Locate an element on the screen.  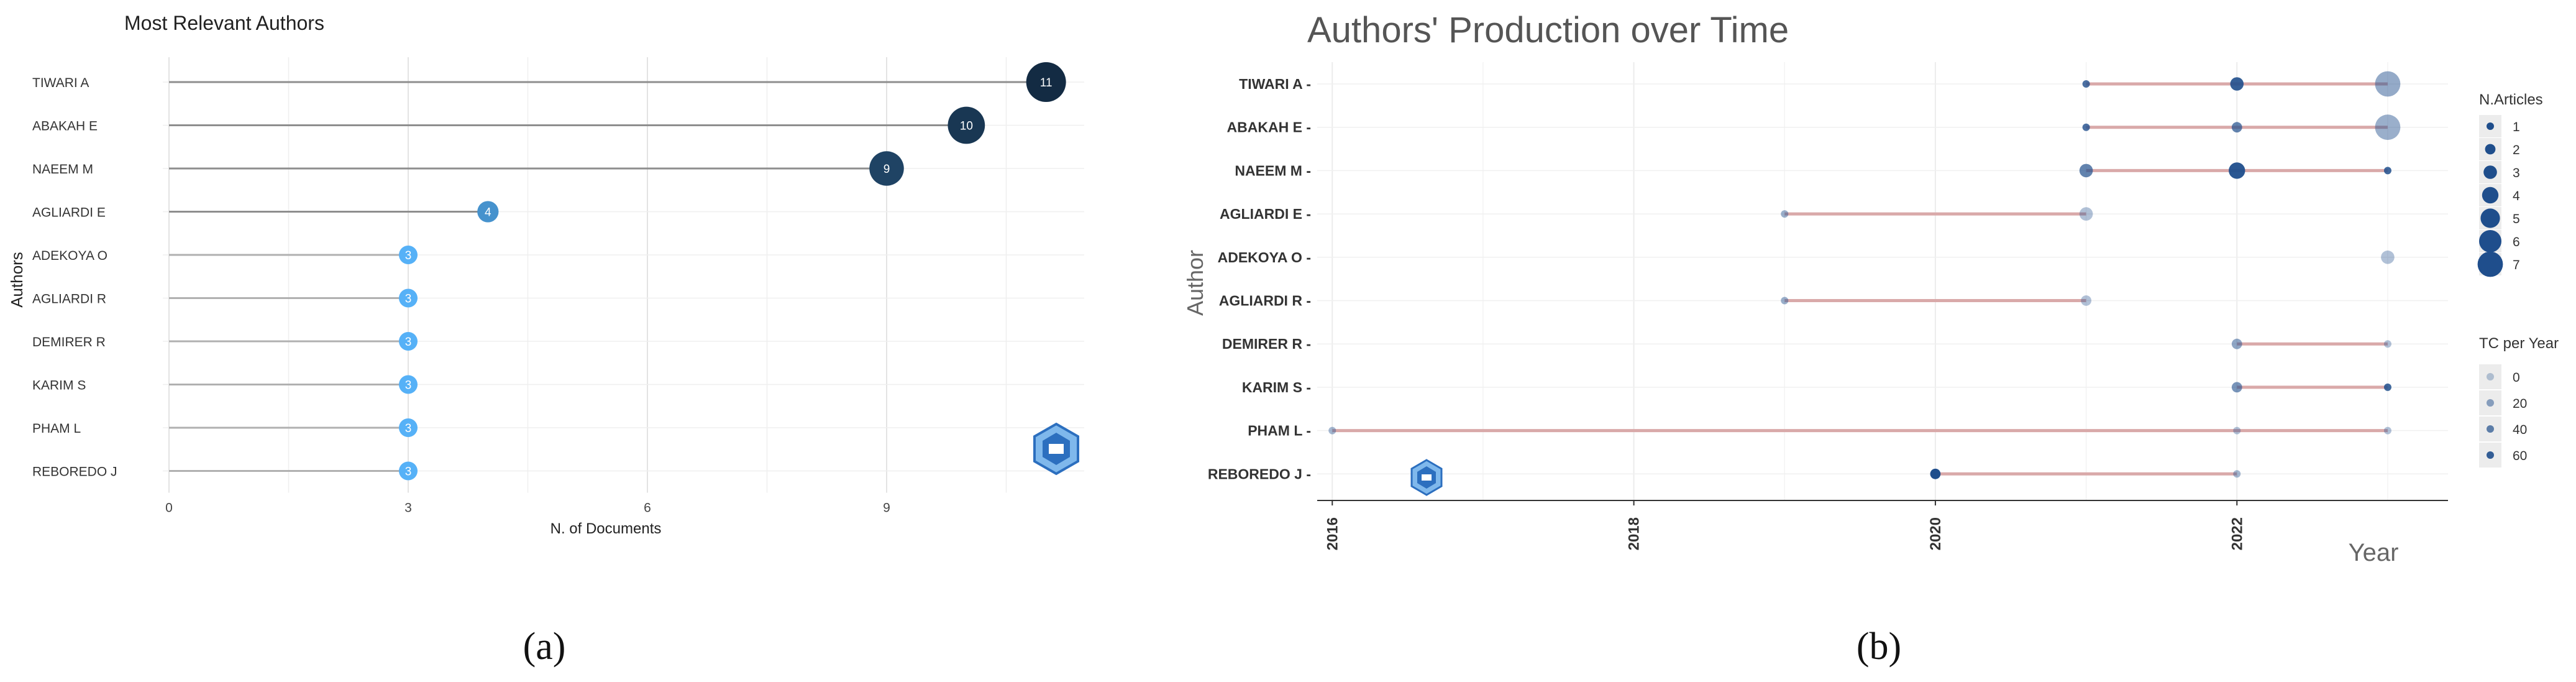
chart-a-x-tick: 3 is located at coordinates (408, 508).